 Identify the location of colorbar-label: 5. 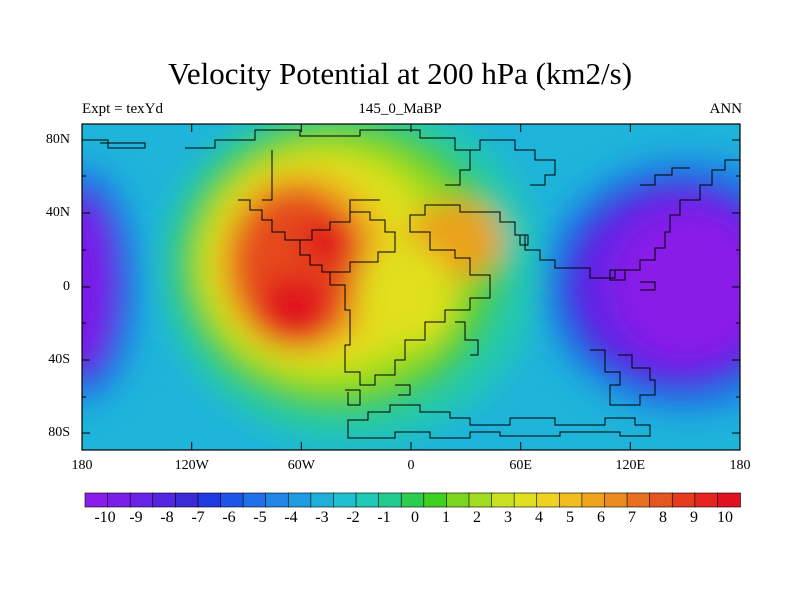
(570, 517).